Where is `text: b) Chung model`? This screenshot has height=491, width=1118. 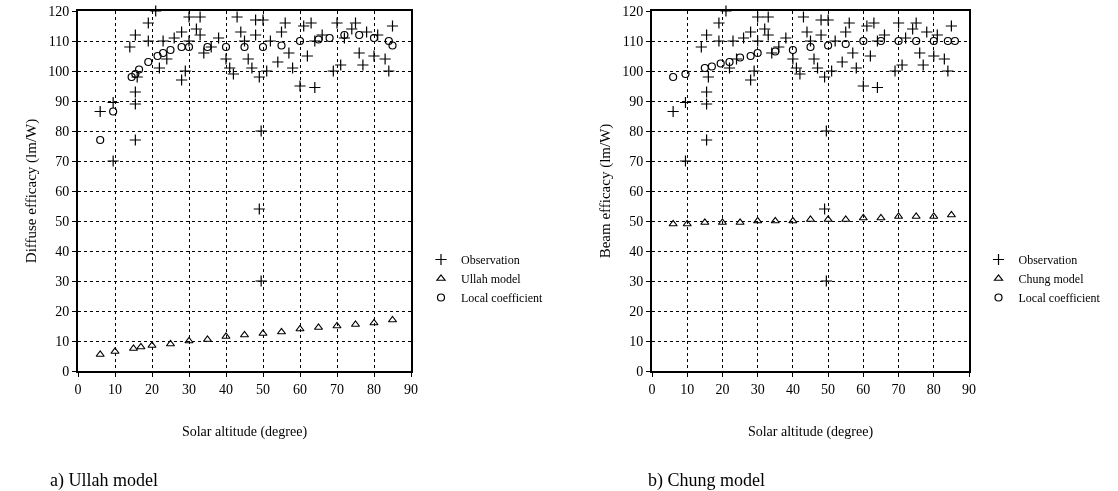
text: b) Chung model is located at coordinates (706, 480).